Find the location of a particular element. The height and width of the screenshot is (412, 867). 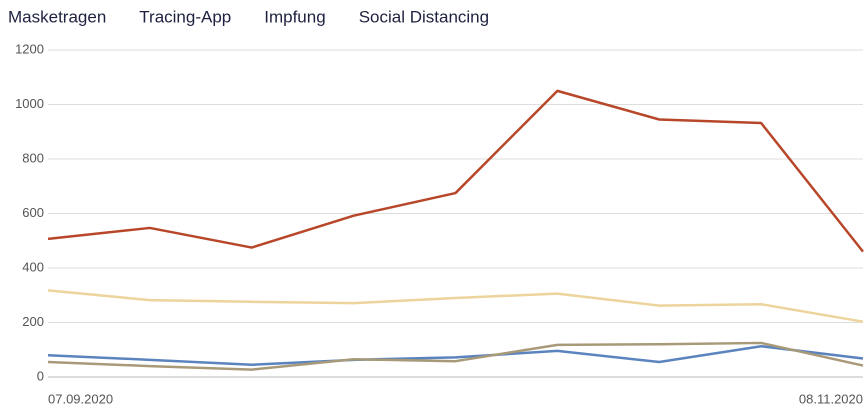

legend-item: Tracing-App is located at coordinates (185, 16).